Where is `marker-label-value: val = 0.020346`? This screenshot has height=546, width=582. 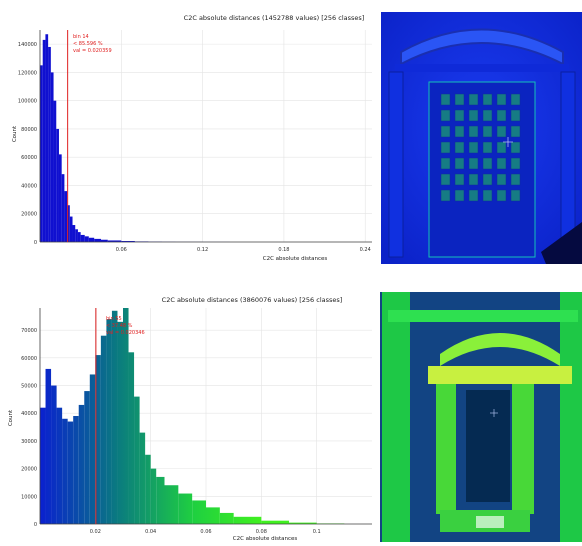
marker-label-value: val = 0.020346 is located at coordinates (125, 333).